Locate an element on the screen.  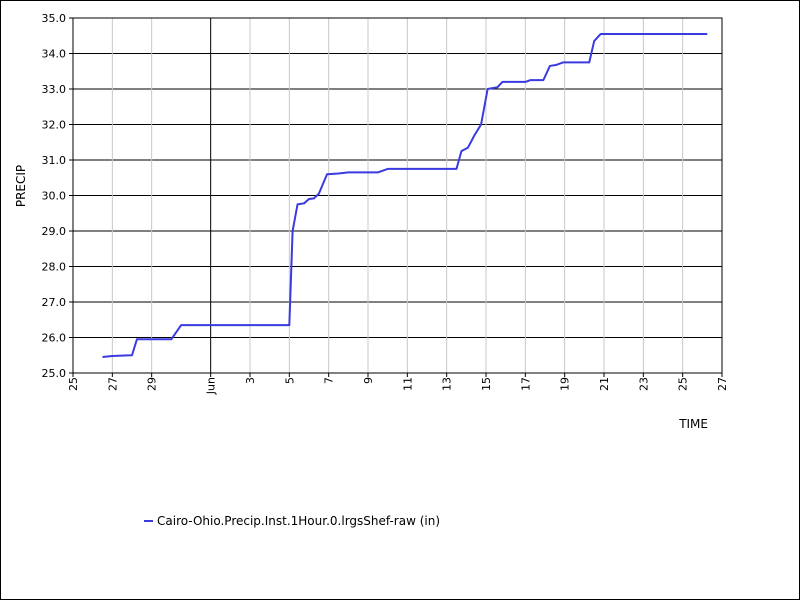
y-tick-label: 27.0 is located at coordinates (54, 302).